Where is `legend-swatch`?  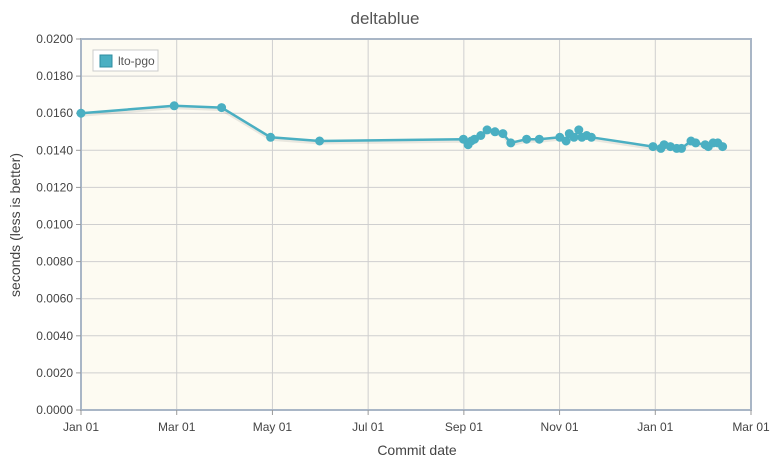 legend-swatch is located at coordinates (106, 61).